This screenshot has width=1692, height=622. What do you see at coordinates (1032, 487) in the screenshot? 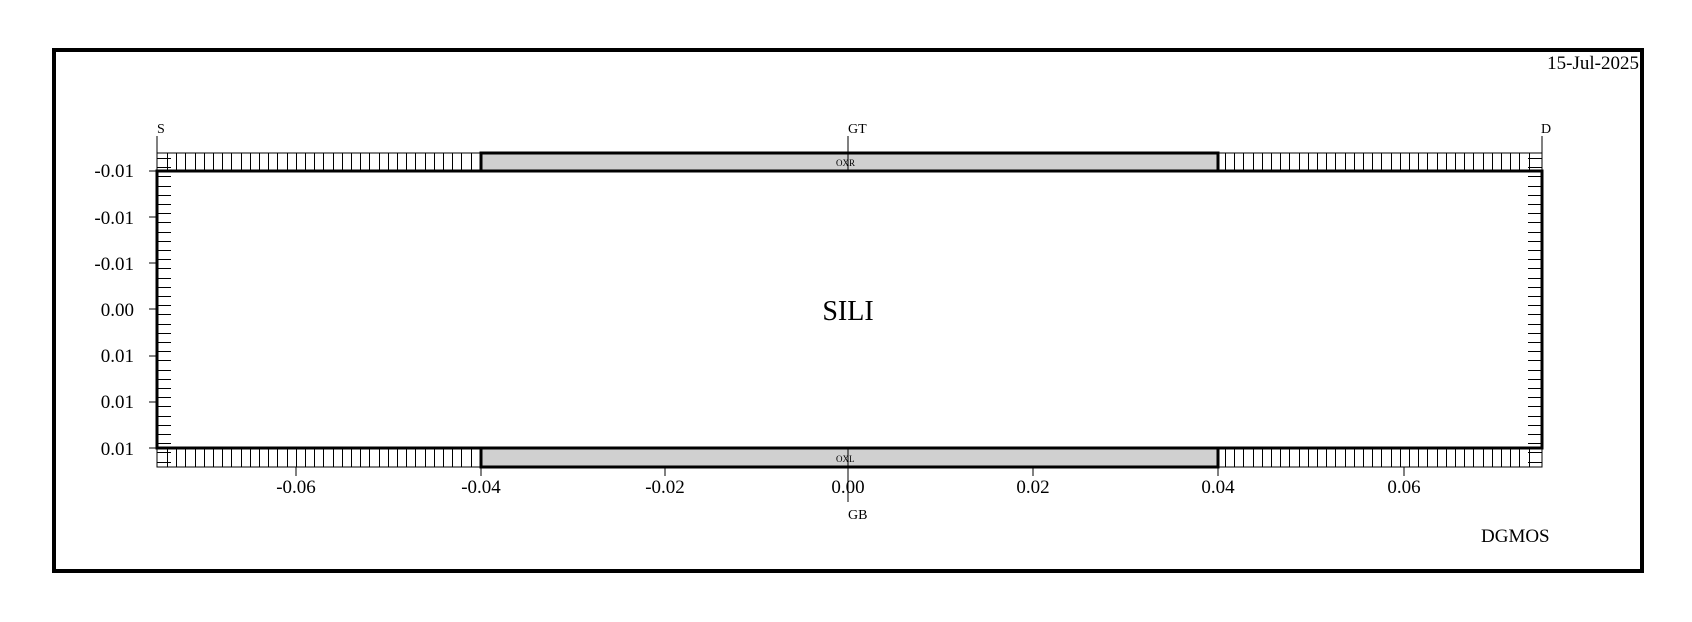
I see `x-tick-label: 0.02` at bounding box center [1032, 487].